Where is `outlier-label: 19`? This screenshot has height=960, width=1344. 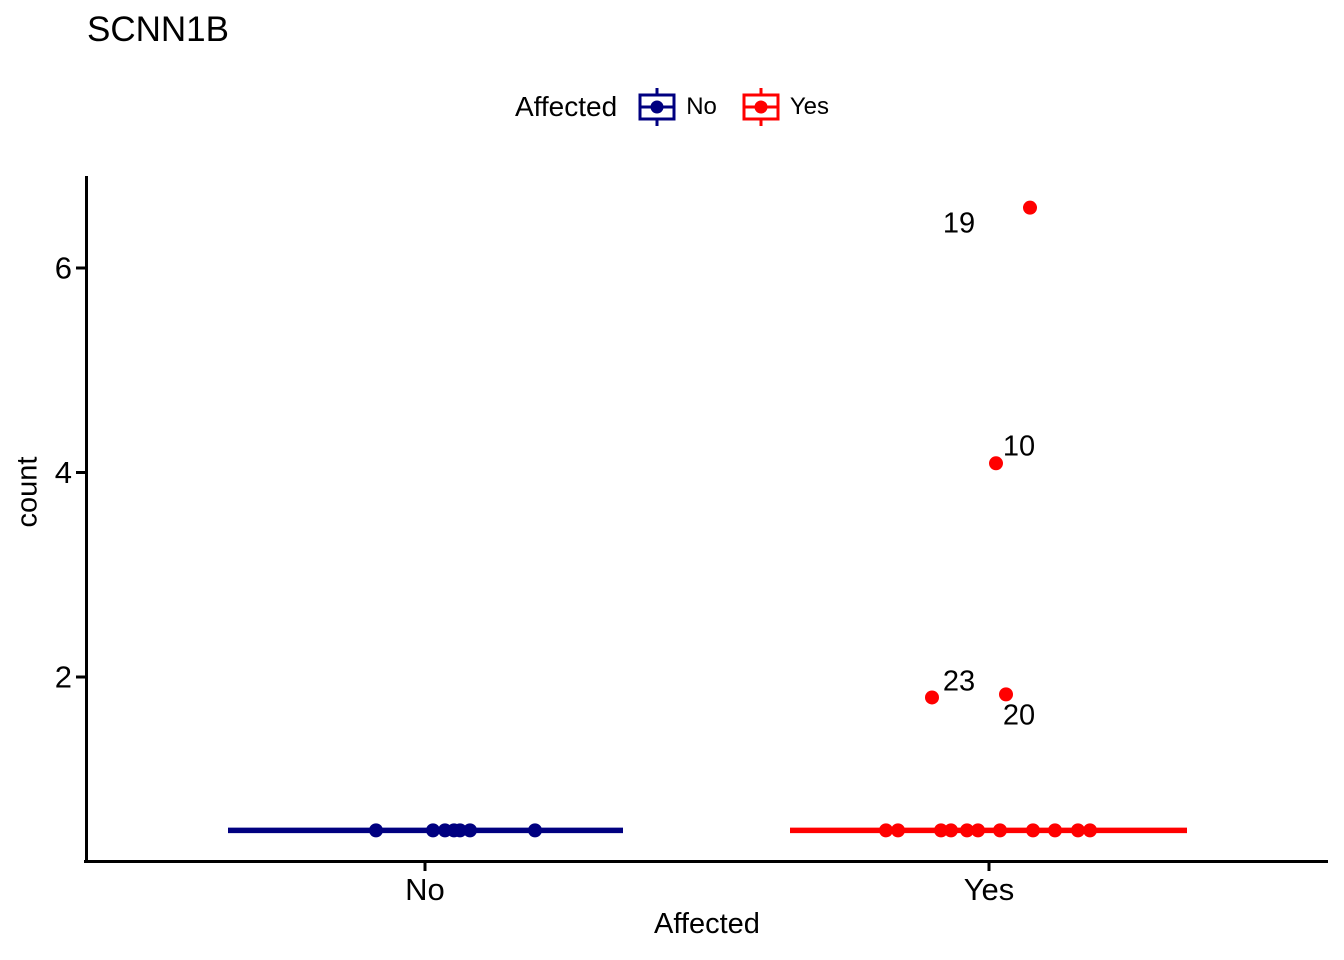 outlier-label: 19 is located at coordinates (959, 224).